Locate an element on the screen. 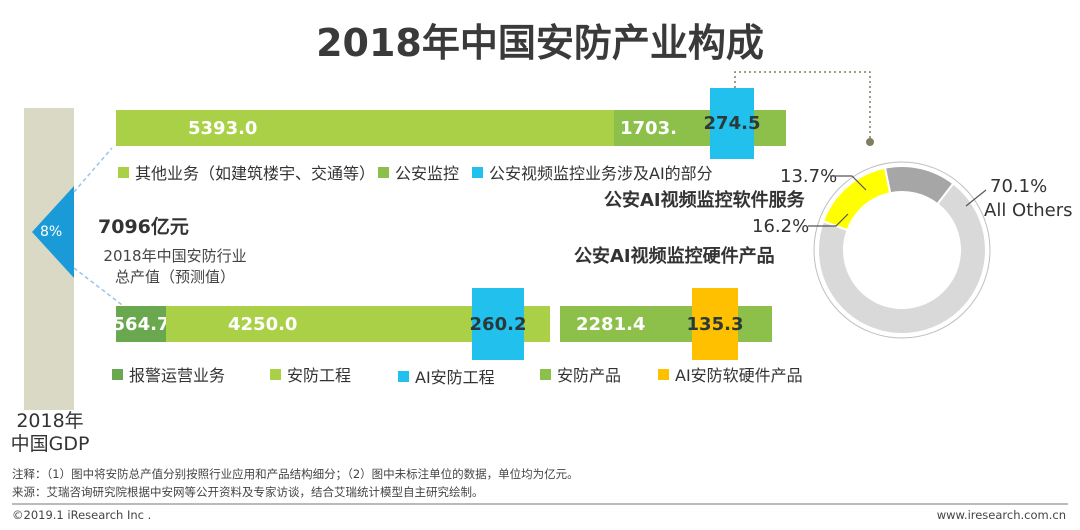 Image resolution: width=1080 pixels, height=530 pixels. ai-share-donut is located at coordinates (902, 250).